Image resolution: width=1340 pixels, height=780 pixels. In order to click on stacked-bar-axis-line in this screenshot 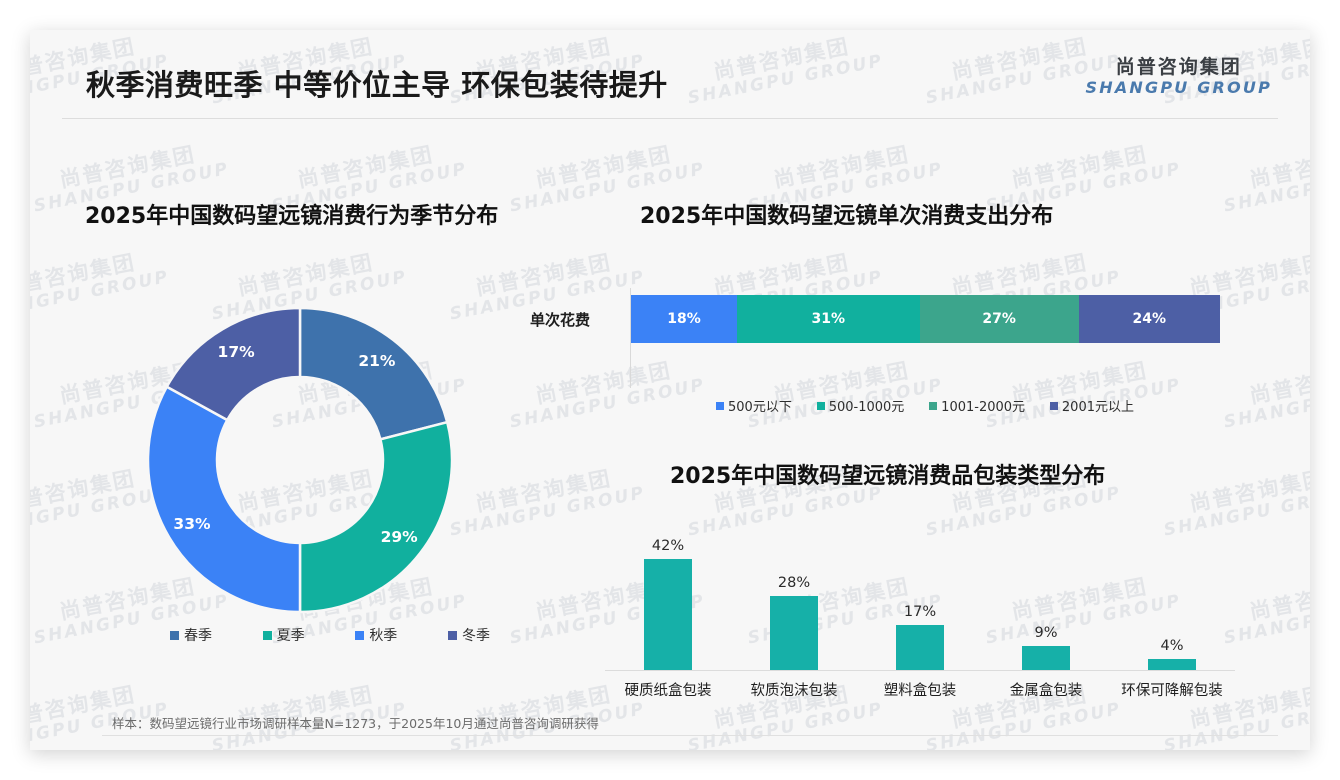, I will do `click(630, 338)`.